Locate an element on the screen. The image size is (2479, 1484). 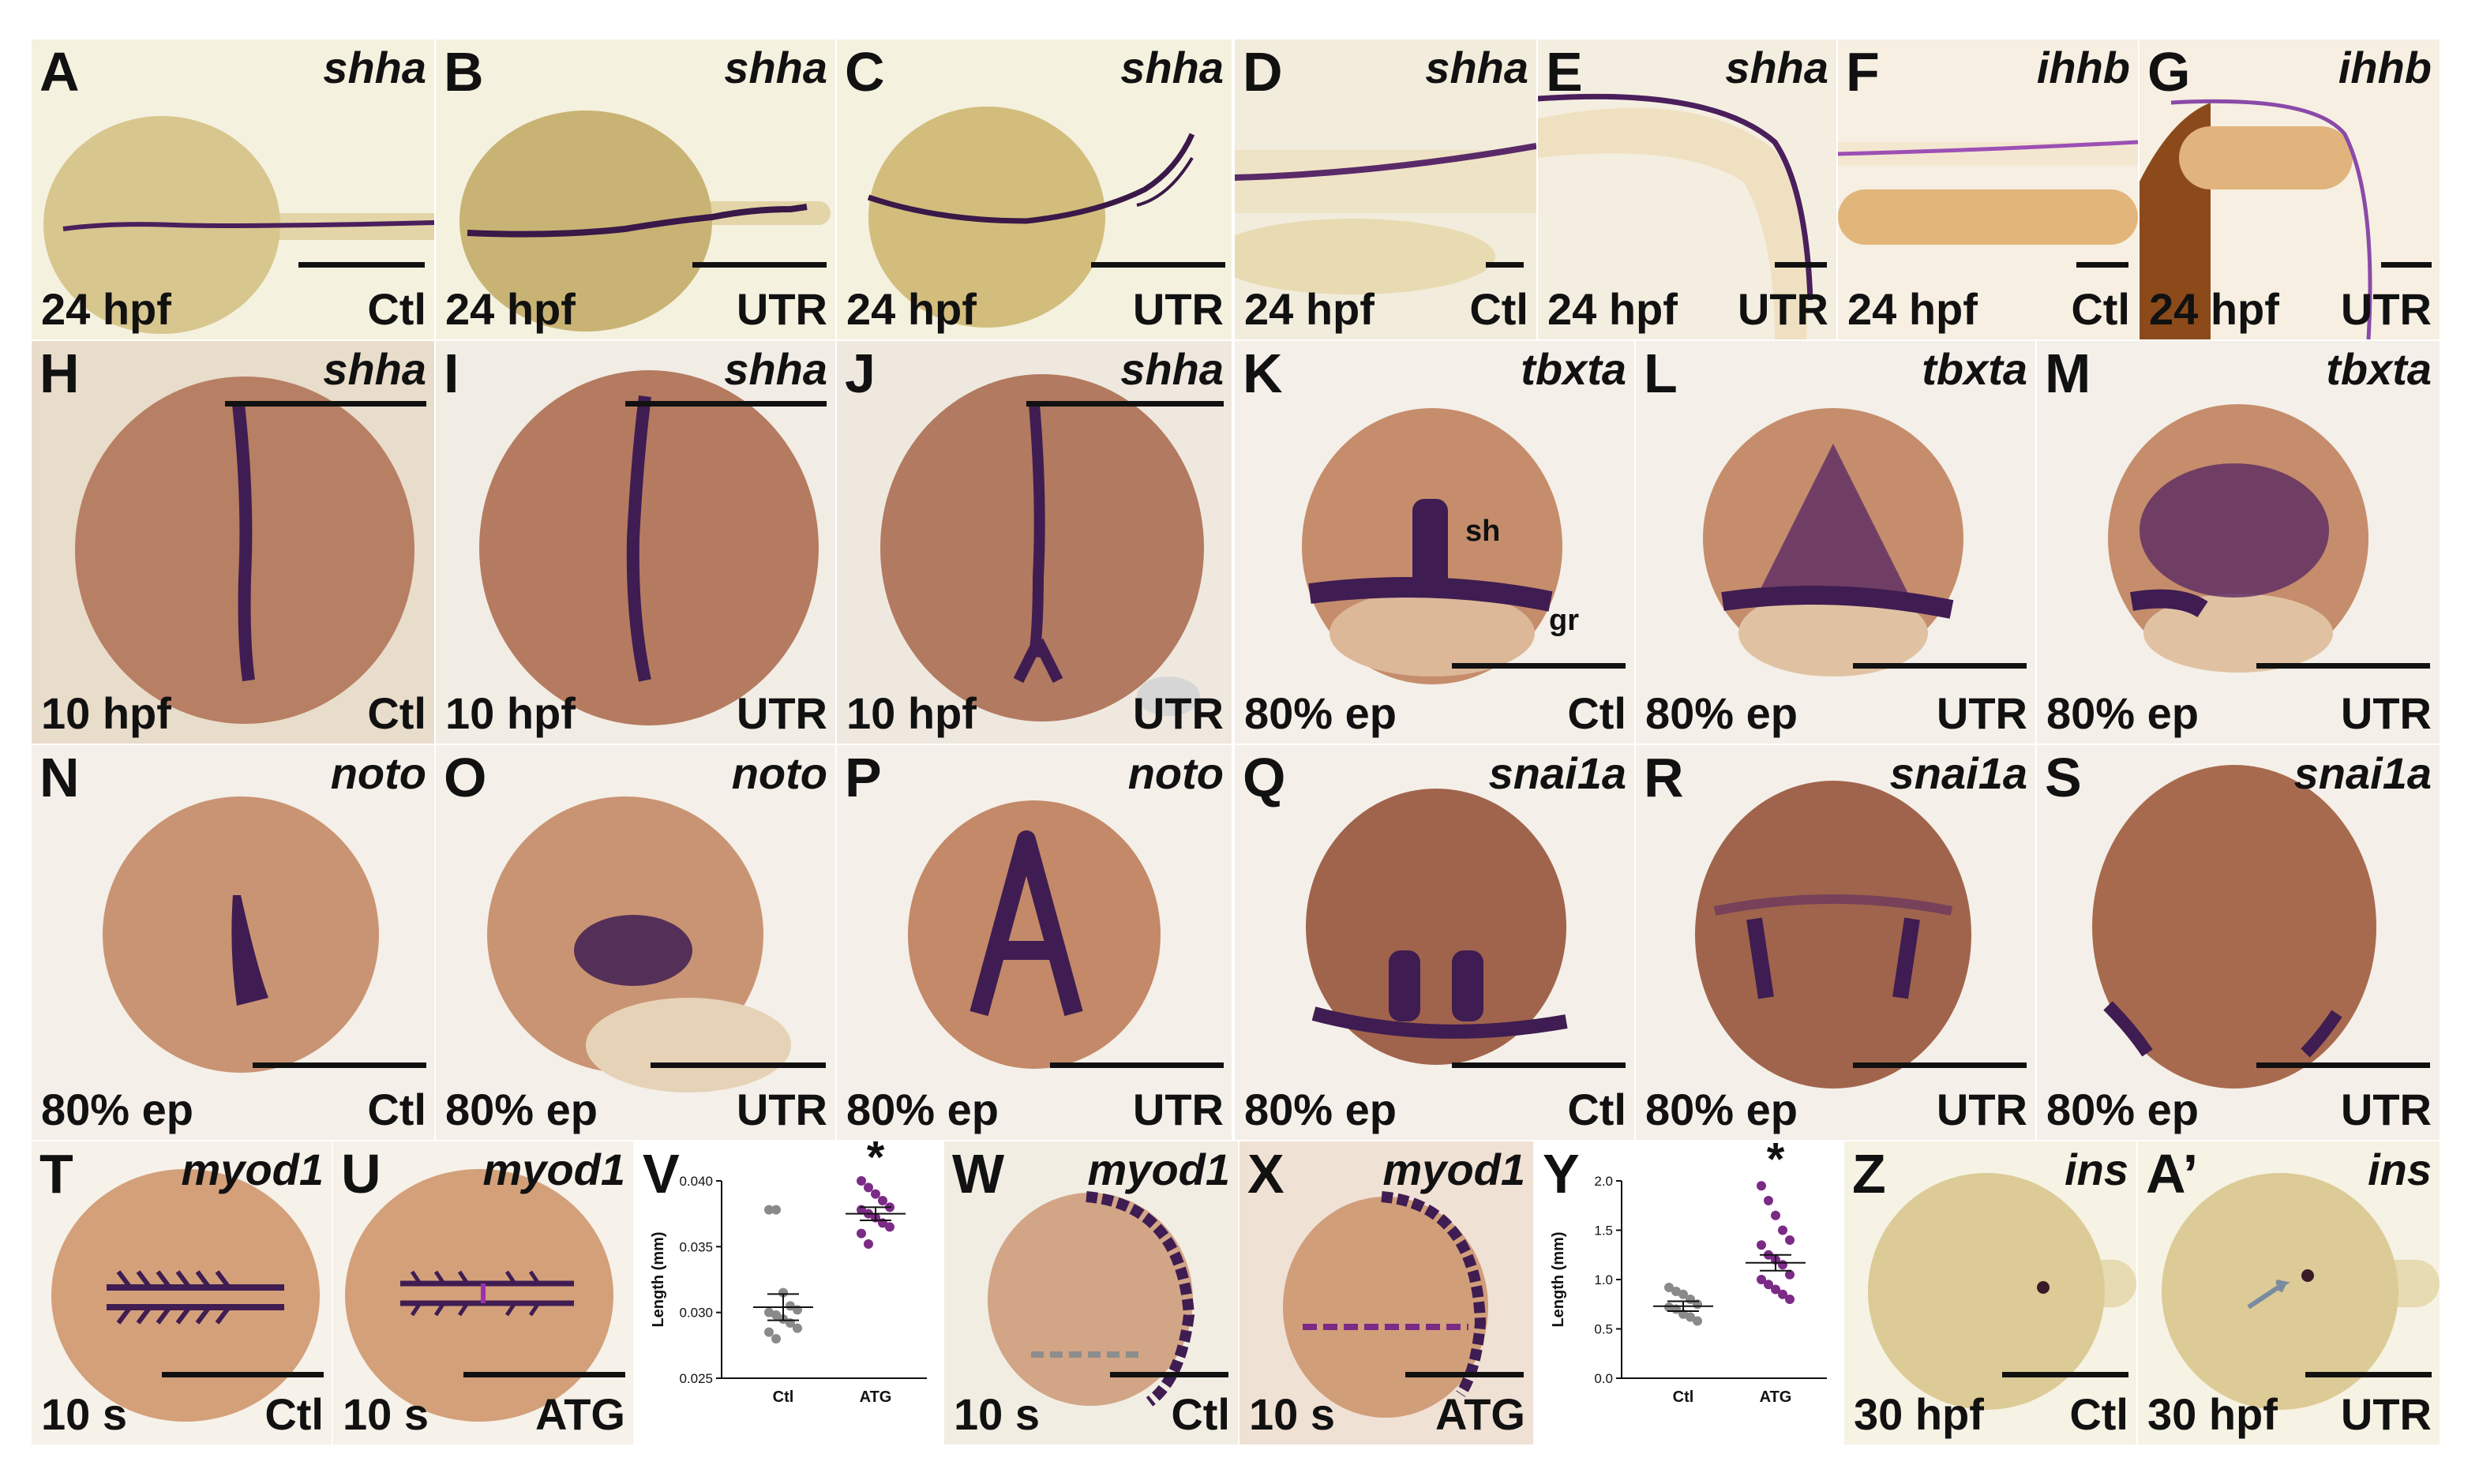
gene-label: tbxta is located at coordinates (1573, 369).